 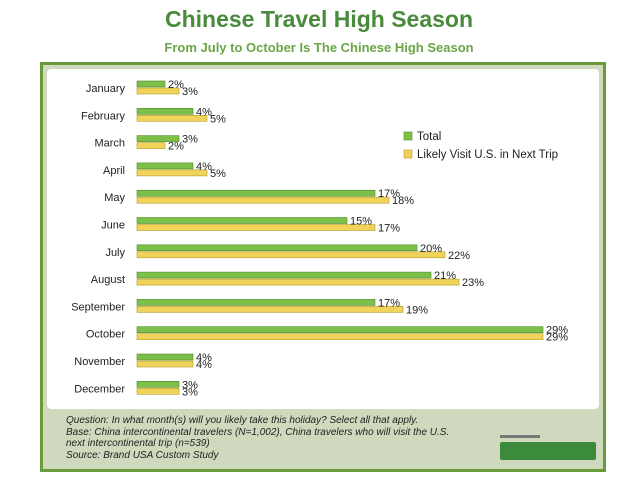 I want to click on legend-swatch-total, so click(x=408, y=136).